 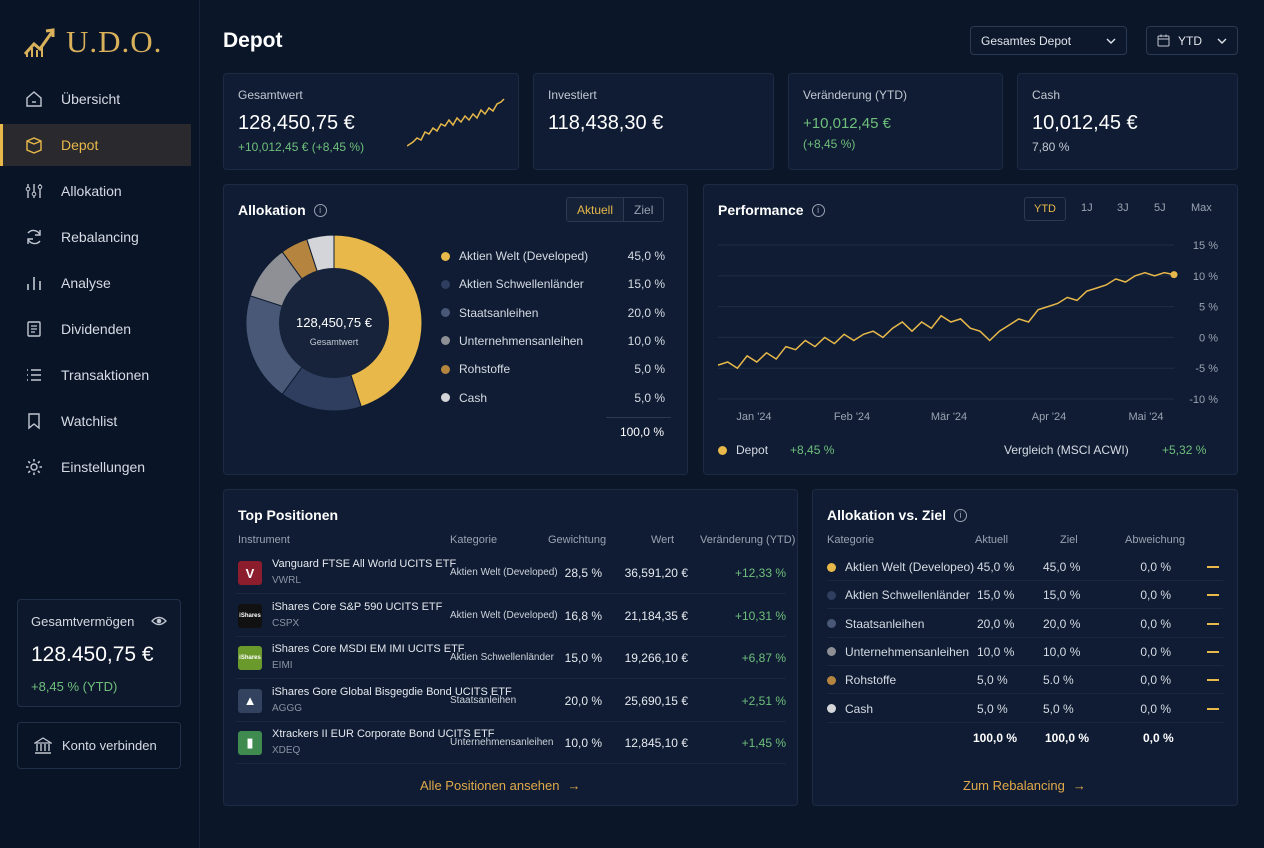 I want to click on position-ticker: VWRL, so click(x=286, y=580).